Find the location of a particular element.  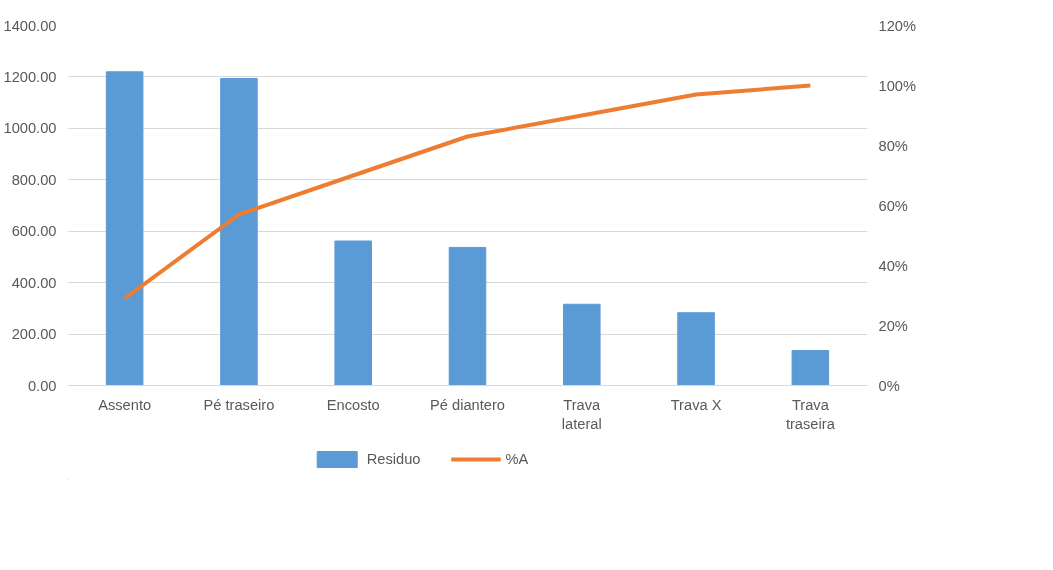

y-tick-label: 0.00 is located at coordinates (42, 385).